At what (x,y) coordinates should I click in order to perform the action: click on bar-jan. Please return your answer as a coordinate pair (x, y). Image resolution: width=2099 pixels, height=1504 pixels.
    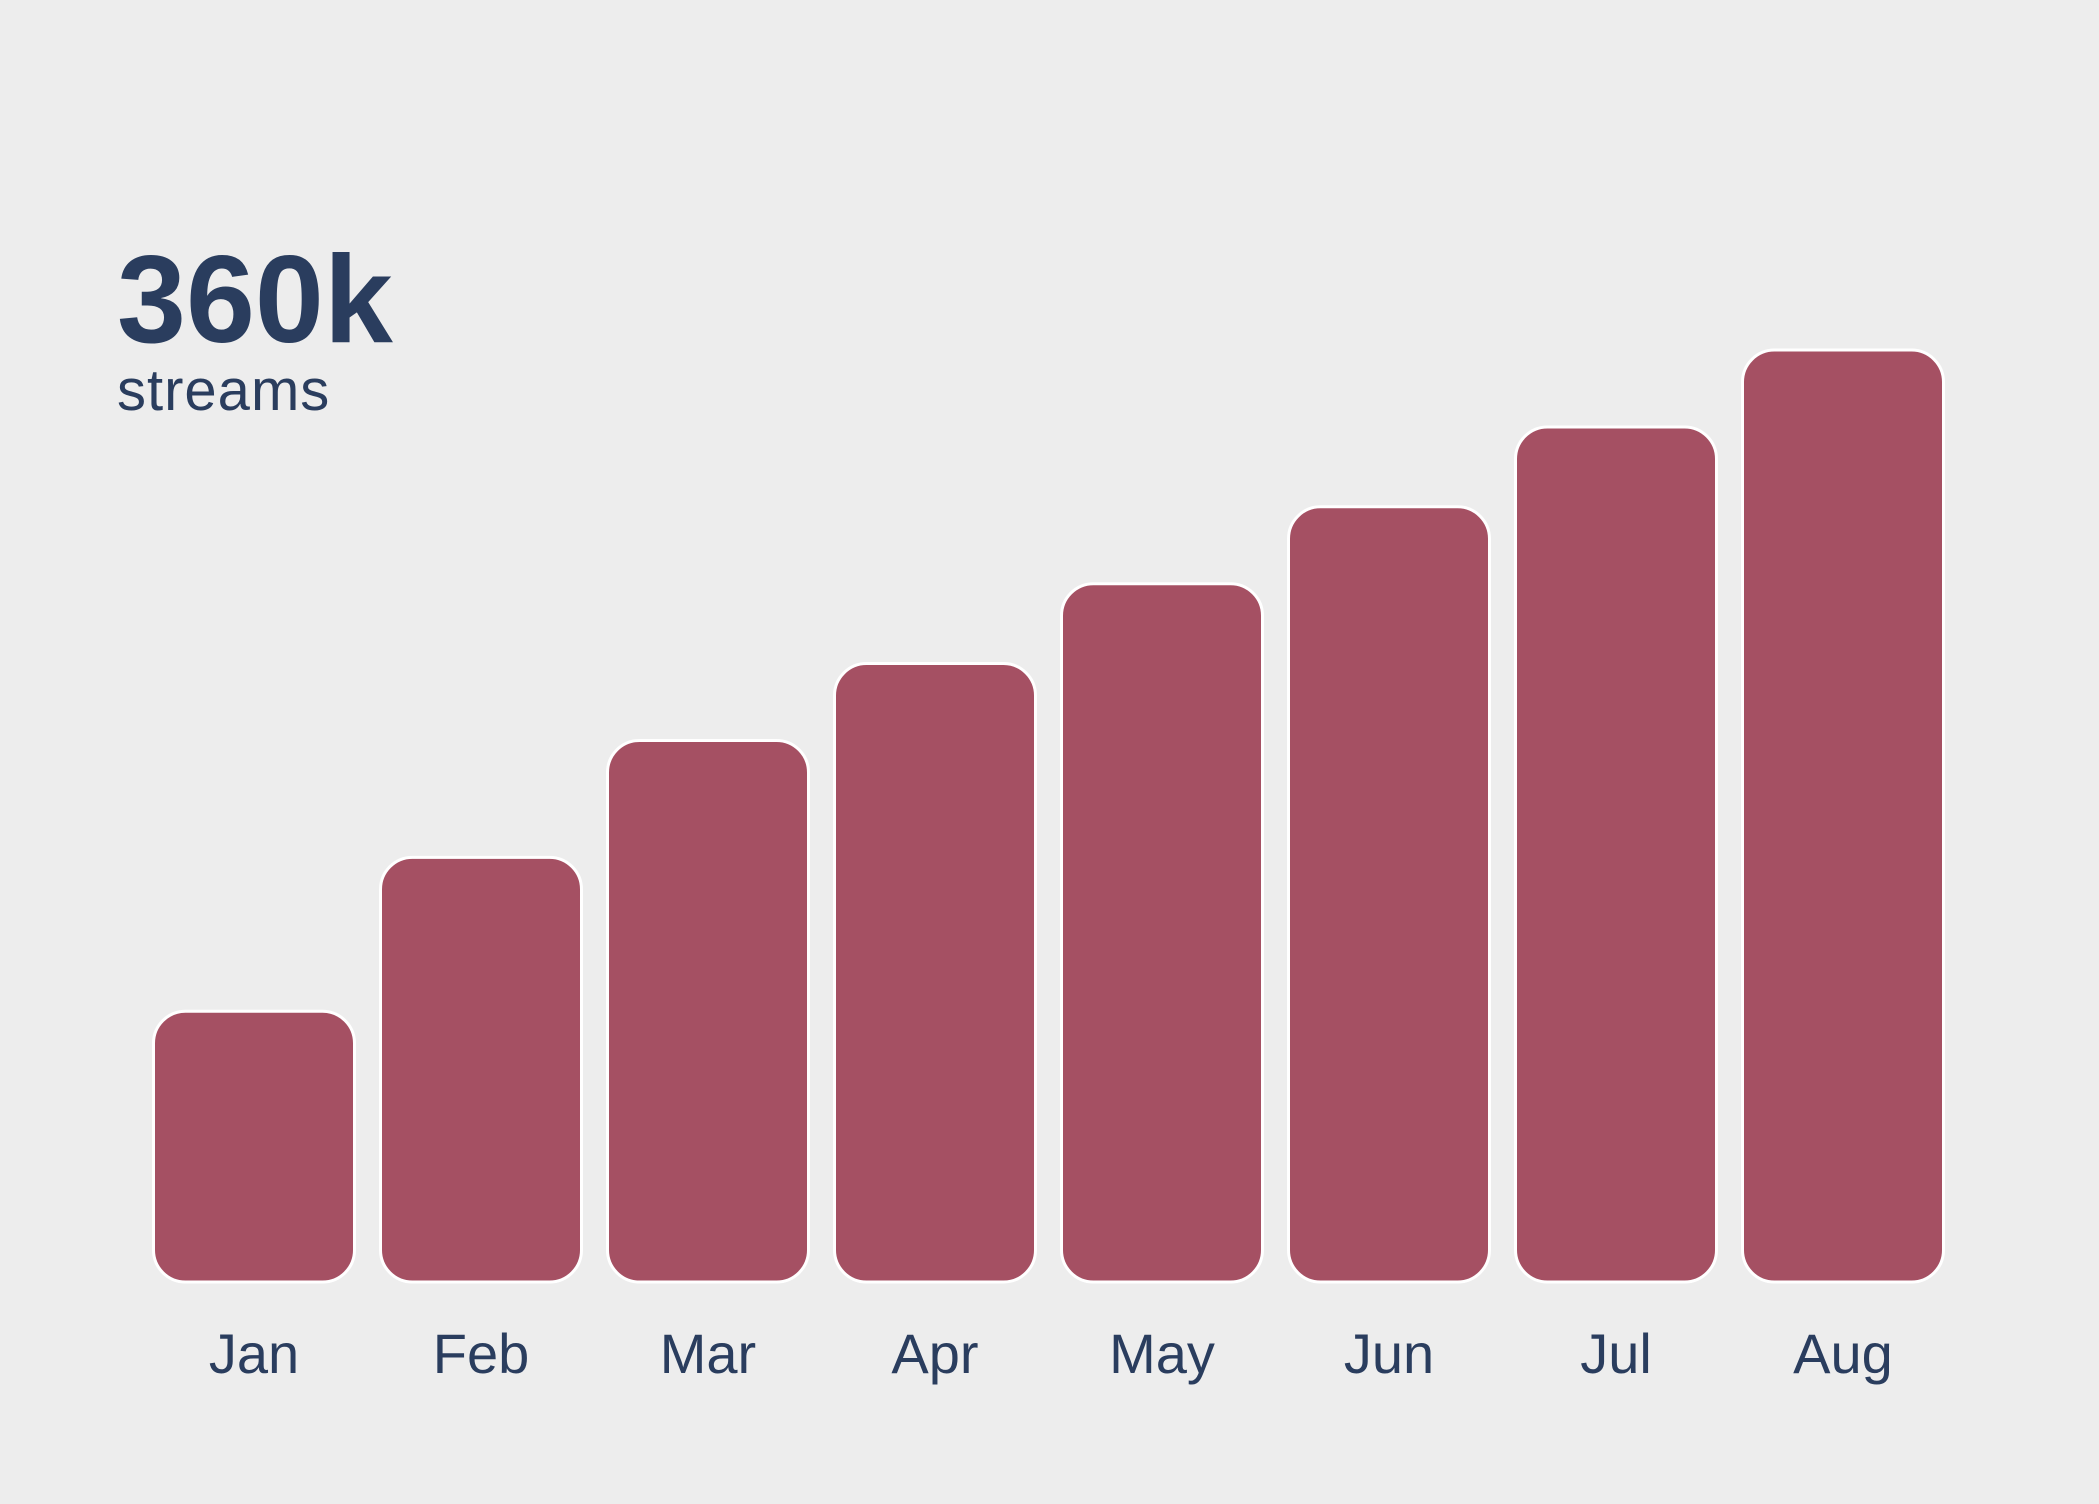
    Looking at the image, I should click on (254, 1146).